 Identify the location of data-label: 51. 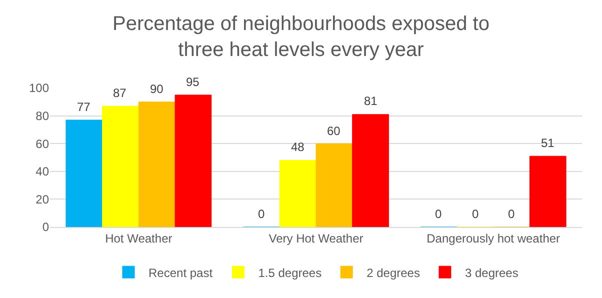
(548, 143).